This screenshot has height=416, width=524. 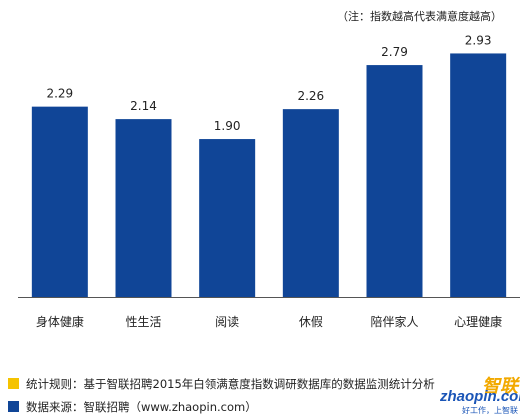 What do you see at coordinates (60, 321) in the screenshot?
I see `category-label-1: 身体健康` at bounding box center [60, 321].